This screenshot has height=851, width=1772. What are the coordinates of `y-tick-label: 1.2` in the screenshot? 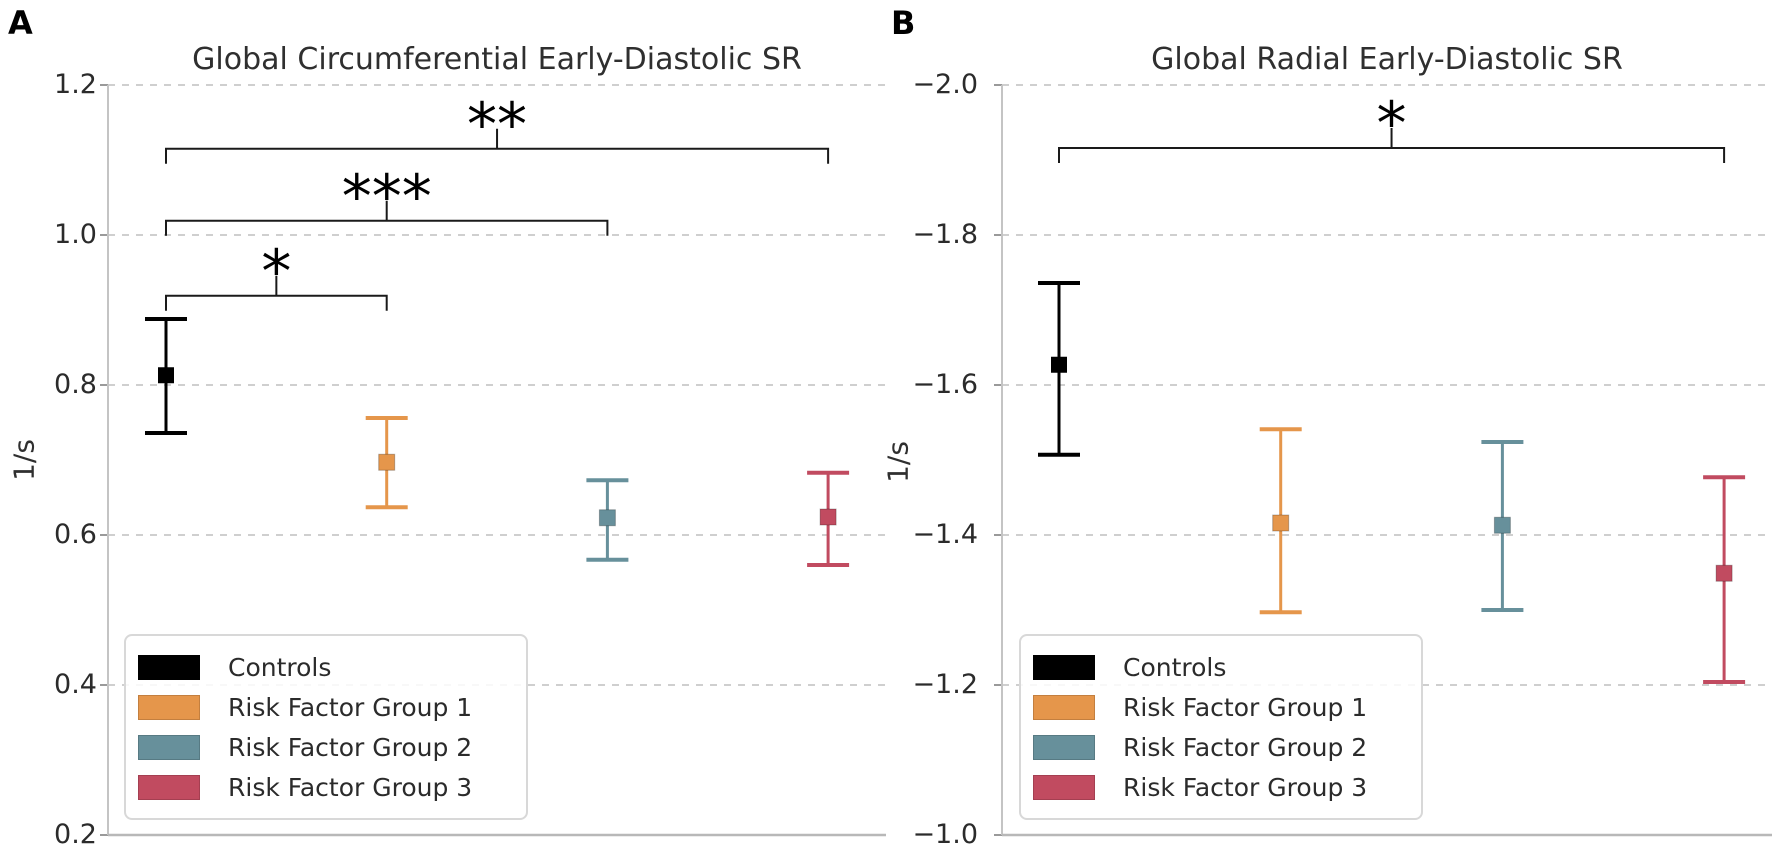 It's located at (75, 84).